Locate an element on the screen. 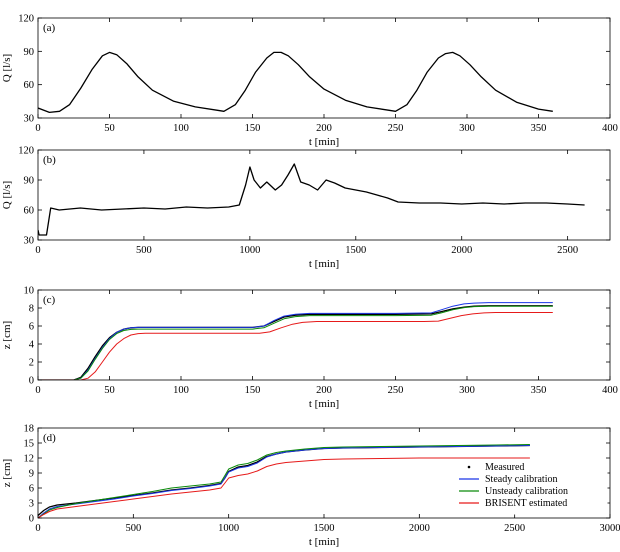 This screenshot has height=552, width=620. y-tick-label: 18 is located at coordinates (29, 429).